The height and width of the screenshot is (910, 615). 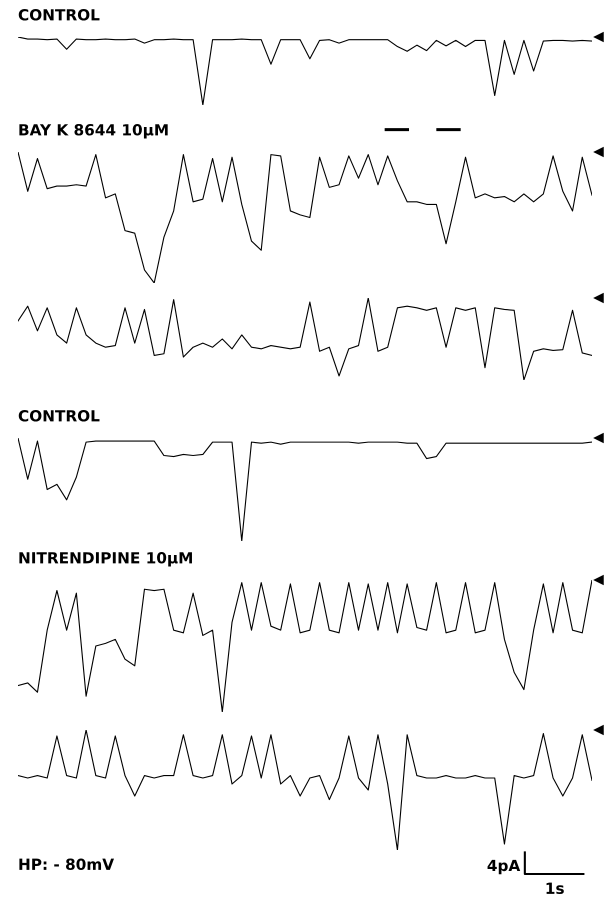 I want to click on chart-title: NITRENDIPINE 10μM, so click(x=105, y=559).